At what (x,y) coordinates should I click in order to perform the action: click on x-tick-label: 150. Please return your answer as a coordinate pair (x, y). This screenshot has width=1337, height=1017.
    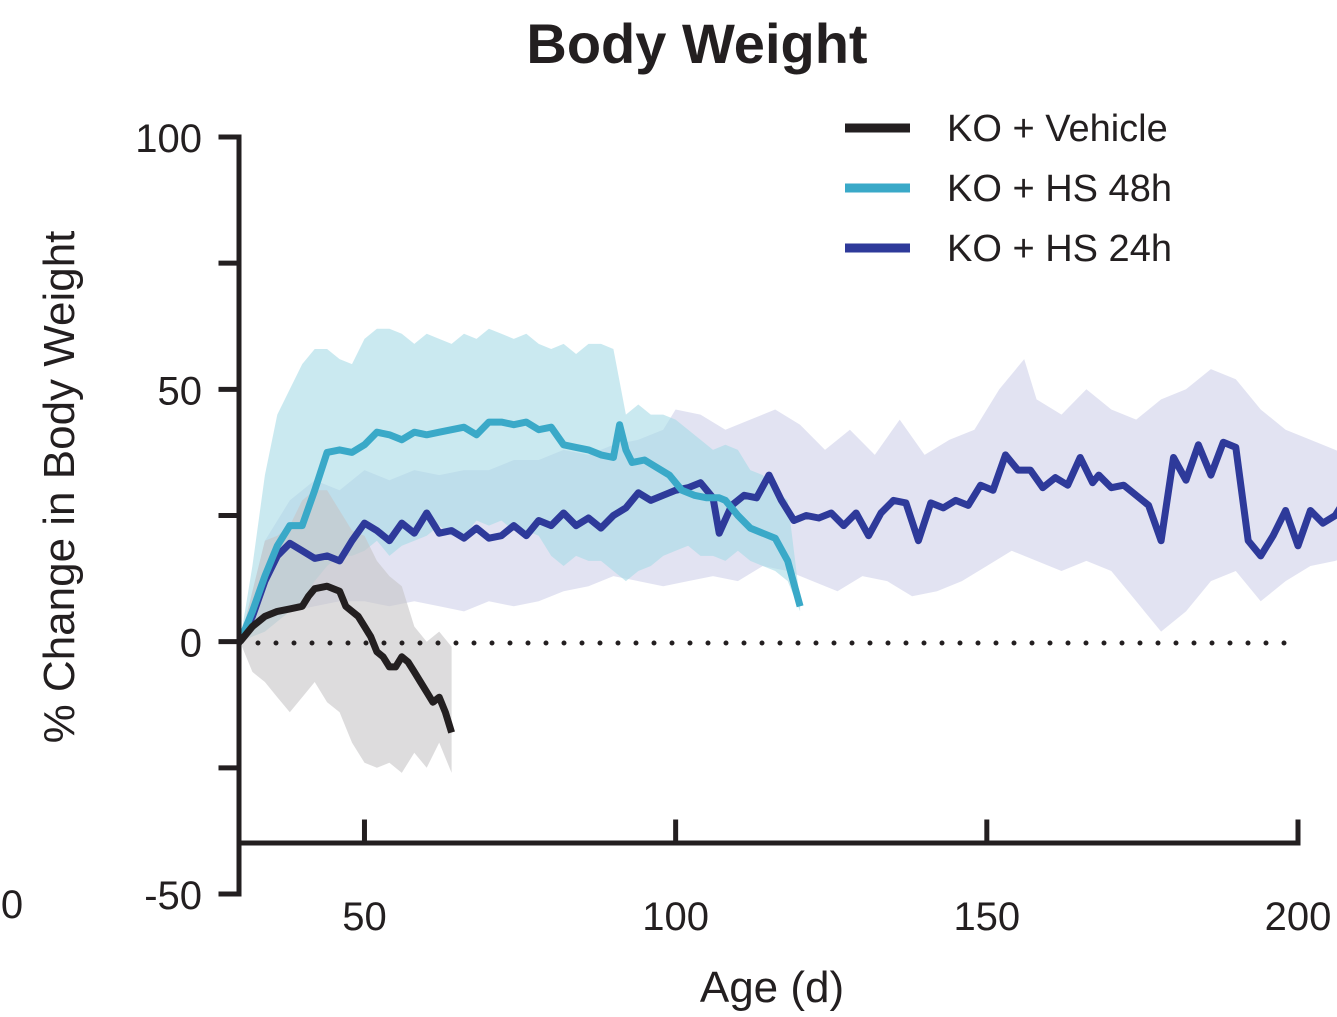
    Looking at the image, I should click on (986, 917).